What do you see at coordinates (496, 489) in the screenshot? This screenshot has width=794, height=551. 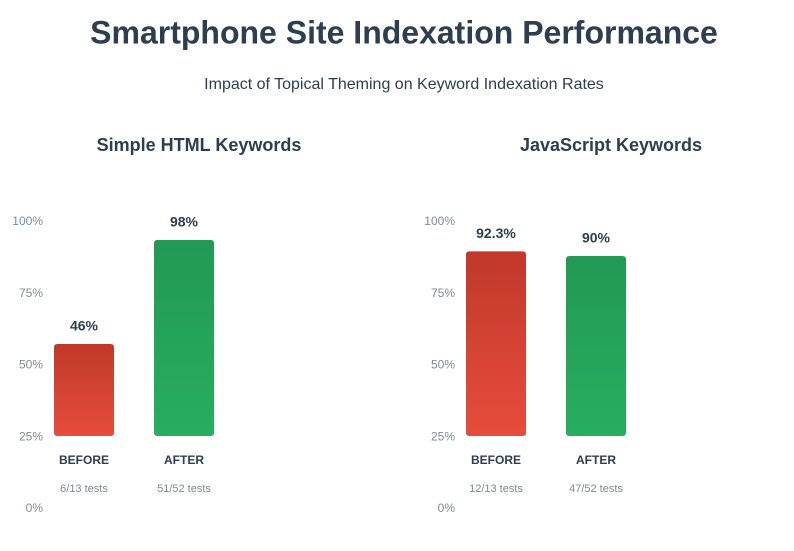 I see `test-count: 12/13 tests` at bounding box center [496, 489].